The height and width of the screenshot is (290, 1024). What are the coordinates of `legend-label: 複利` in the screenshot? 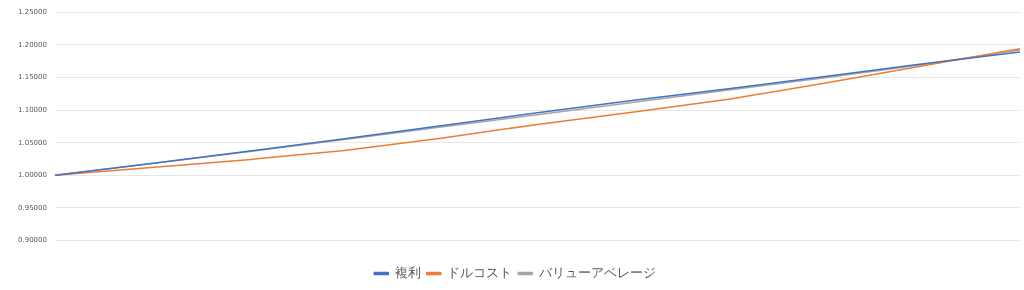 It's located at (407, 272).